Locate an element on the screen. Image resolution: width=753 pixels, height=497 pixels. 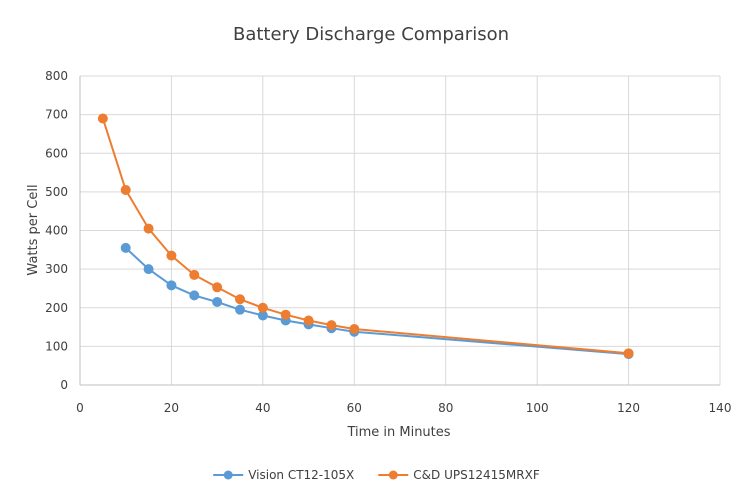
y-tick-label: 200 is located at coordinates (56, 308).